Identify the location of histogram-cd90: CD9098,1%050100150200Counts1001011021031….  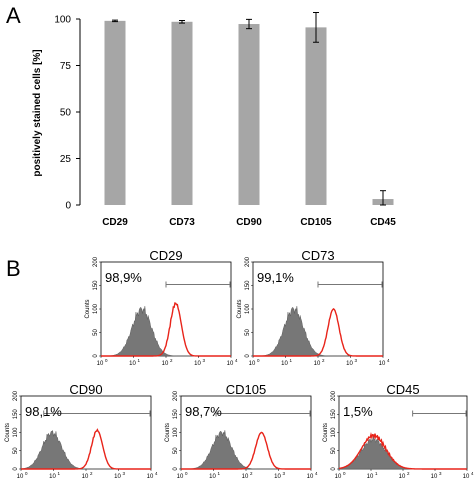
(81, 431).